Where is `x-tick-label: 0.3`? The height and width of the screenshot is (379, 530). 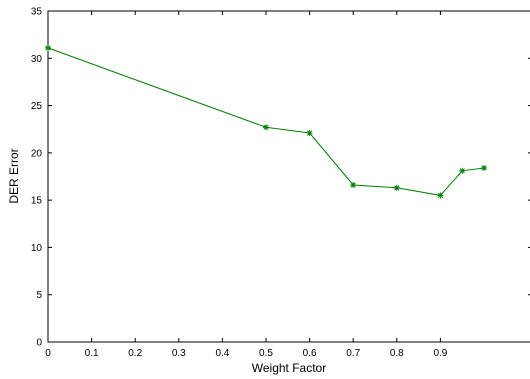
x-tick-label: 0.3 is located at coordinates (179, 353).